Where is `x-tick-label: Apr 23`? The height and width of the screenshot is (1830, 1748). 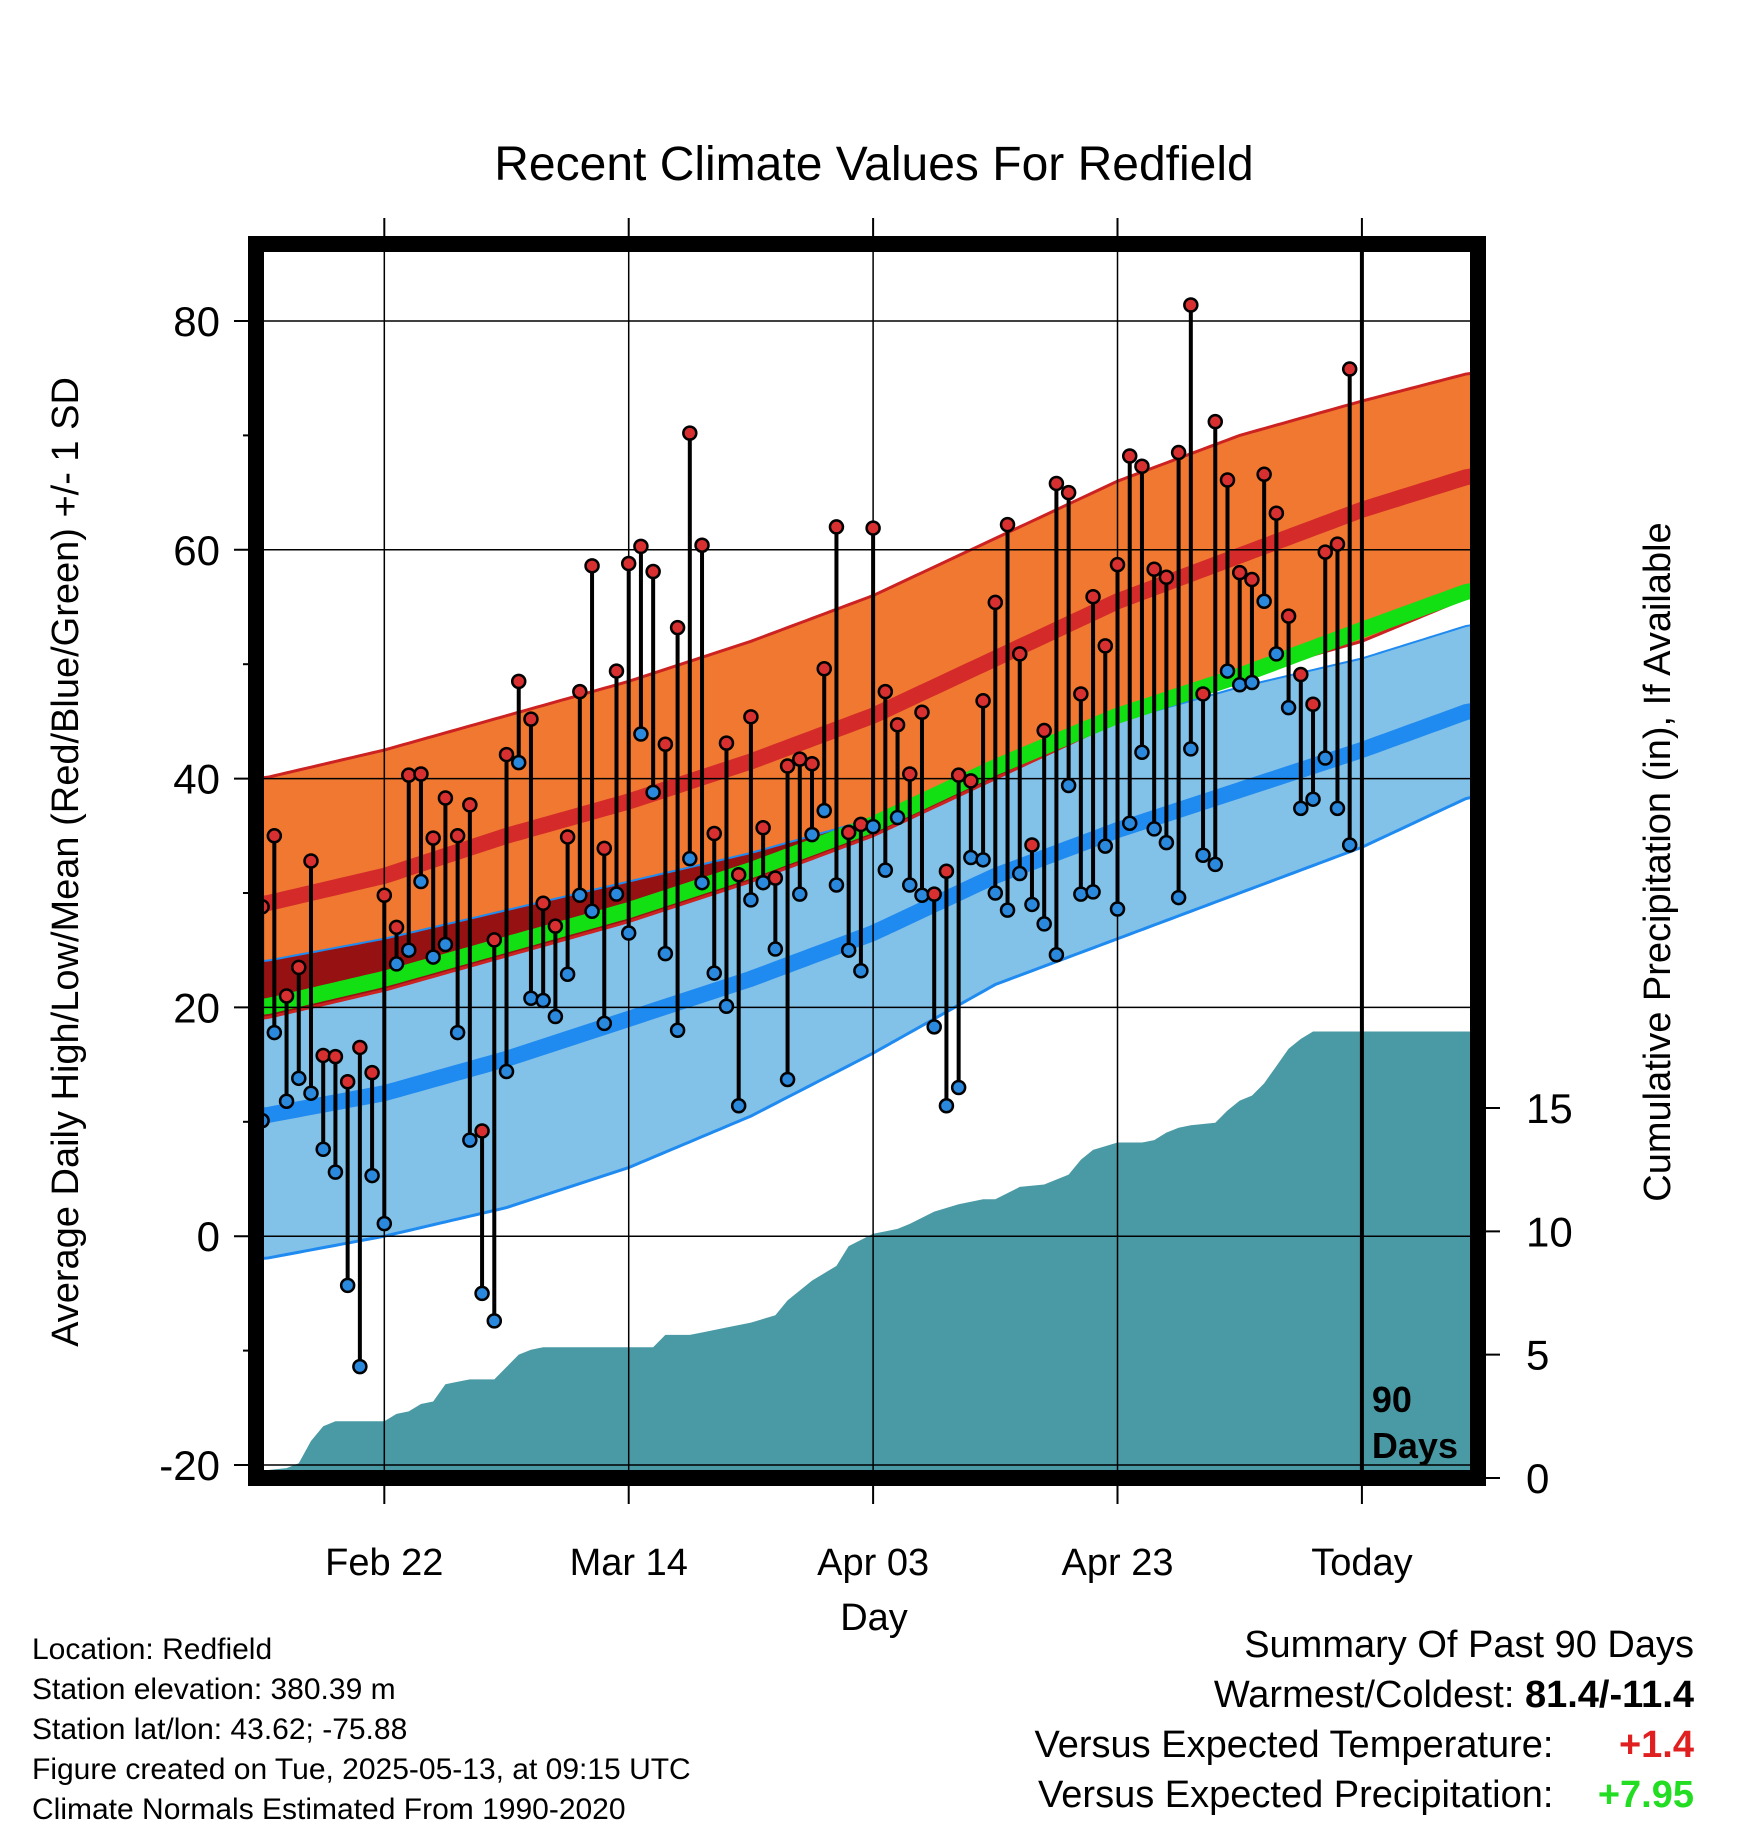 x-tick-label: Apr 23 is located at coordinates (1118, 1563).